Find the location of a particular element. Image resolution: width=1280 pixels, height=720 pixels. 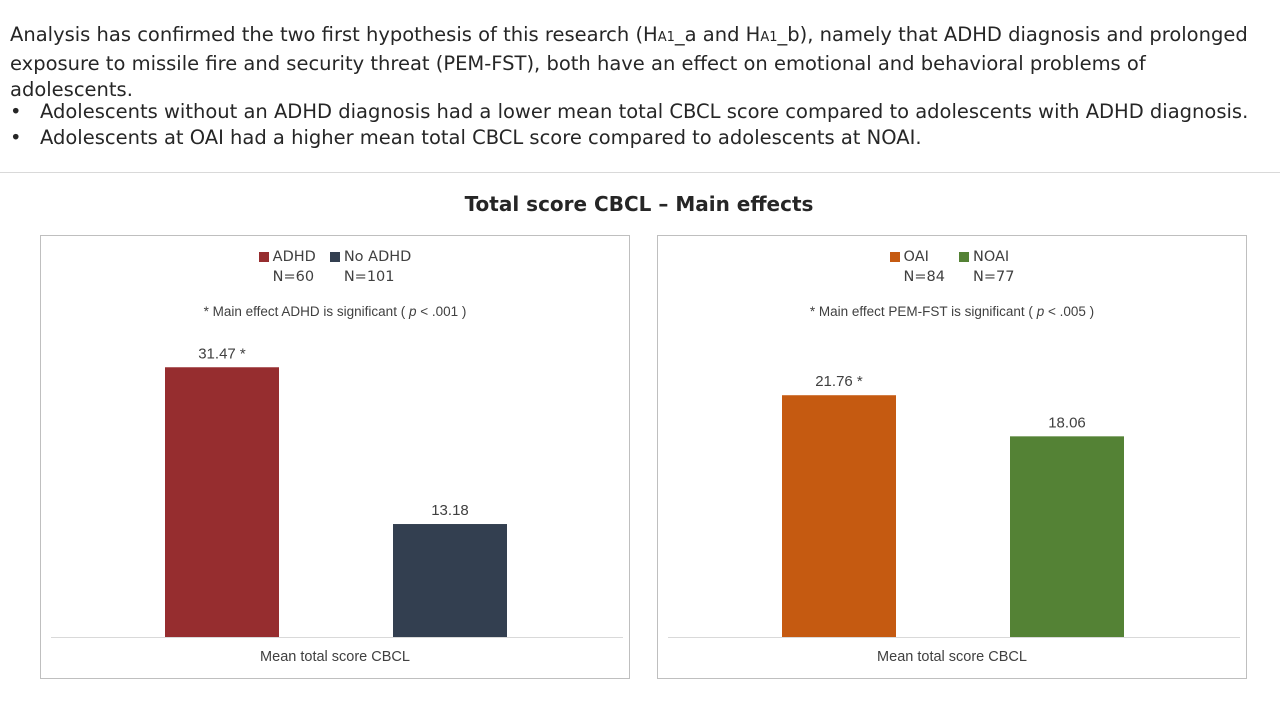

bar-no-adhd is located at coordinates (450, 580).